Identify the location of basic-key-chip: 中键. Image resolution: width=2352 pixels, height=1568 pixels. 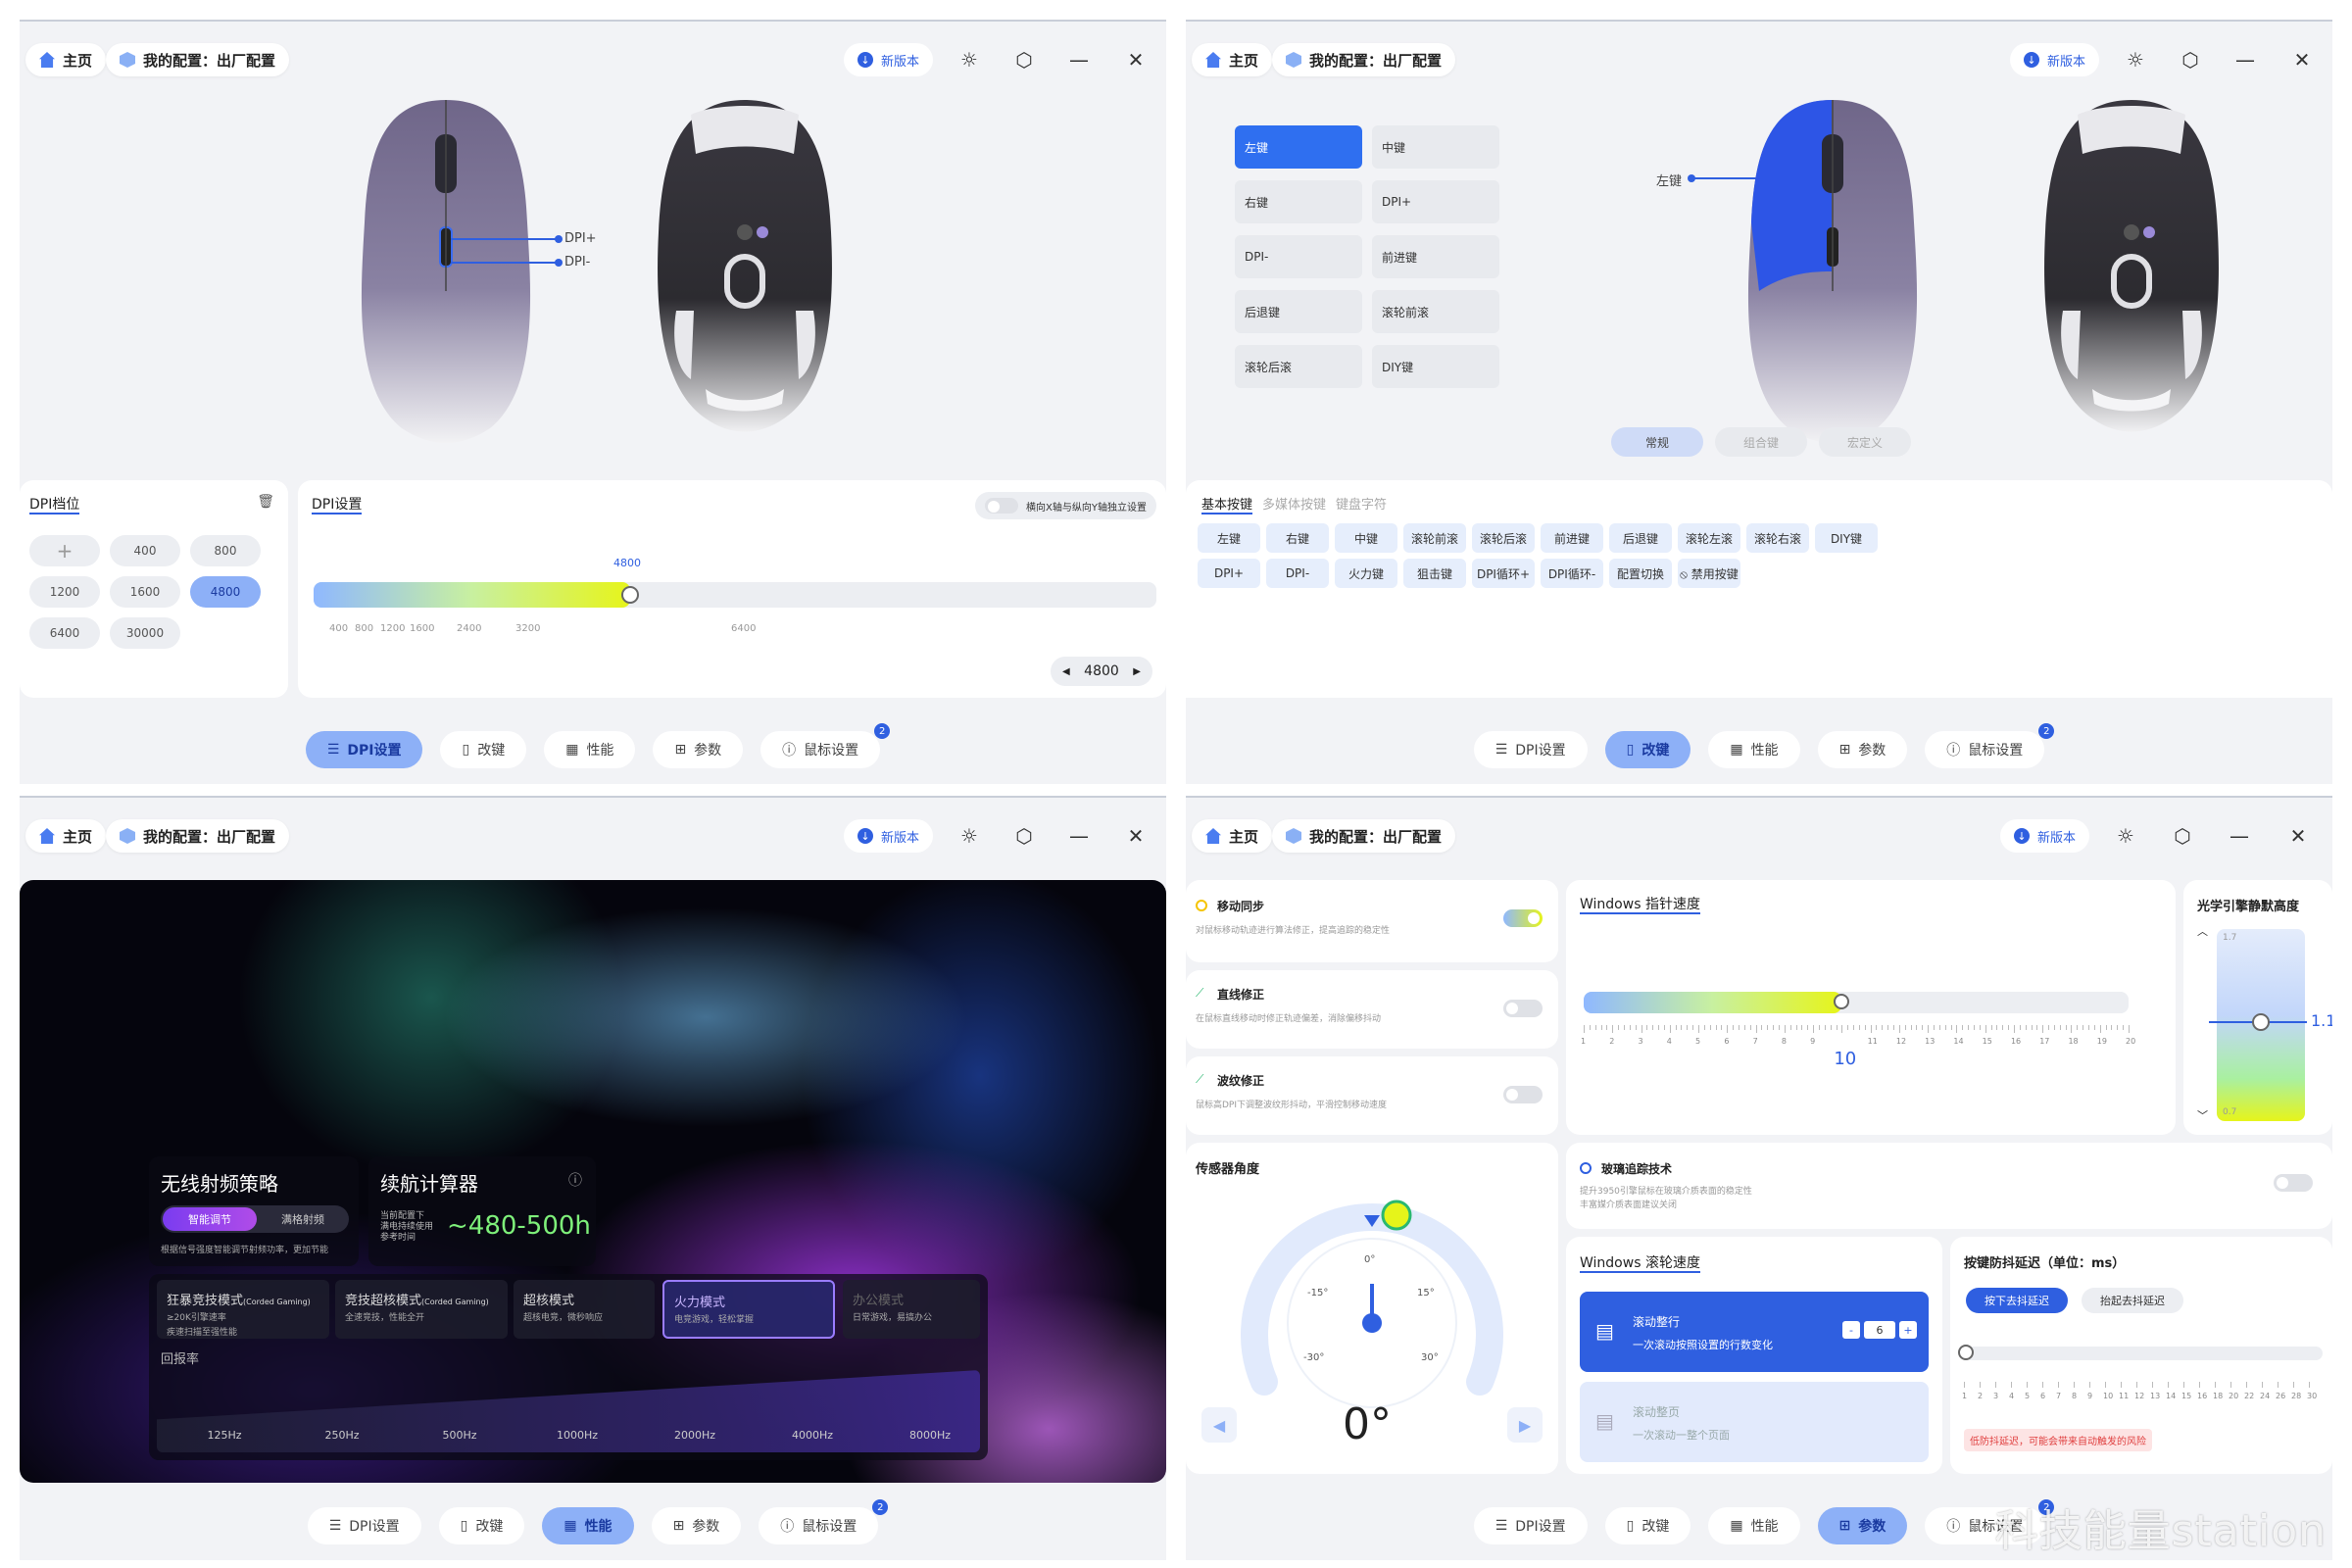
(1366, 538).